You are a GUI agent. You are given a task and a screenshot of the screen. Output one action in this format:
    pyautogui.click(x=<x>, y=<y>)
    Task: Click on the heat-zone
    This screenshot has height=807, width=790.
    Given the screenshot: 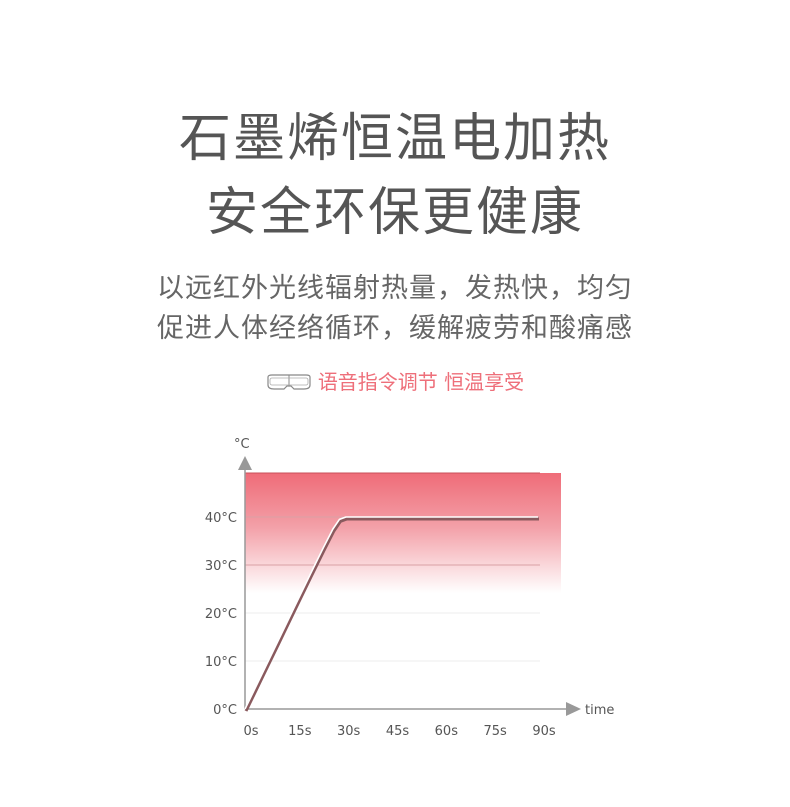 What is the action you would take?
    pyautogui.click(x=403, y=533)
    